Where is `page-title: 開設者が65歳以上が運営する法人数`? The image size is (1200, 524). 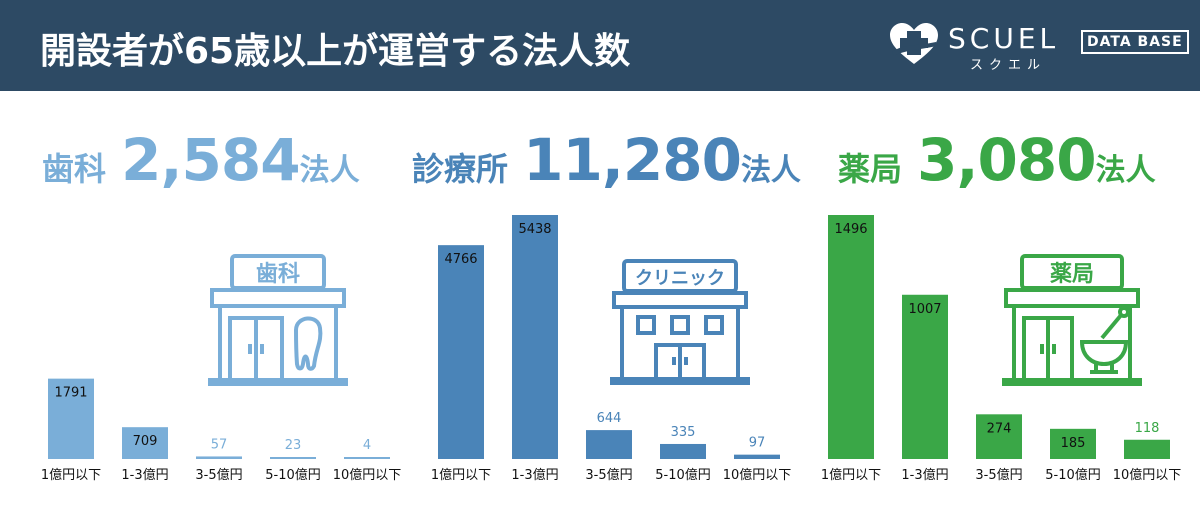 page-title: 開設者が65歳以上が運営する法人数 is located at coordinates (335, 51).